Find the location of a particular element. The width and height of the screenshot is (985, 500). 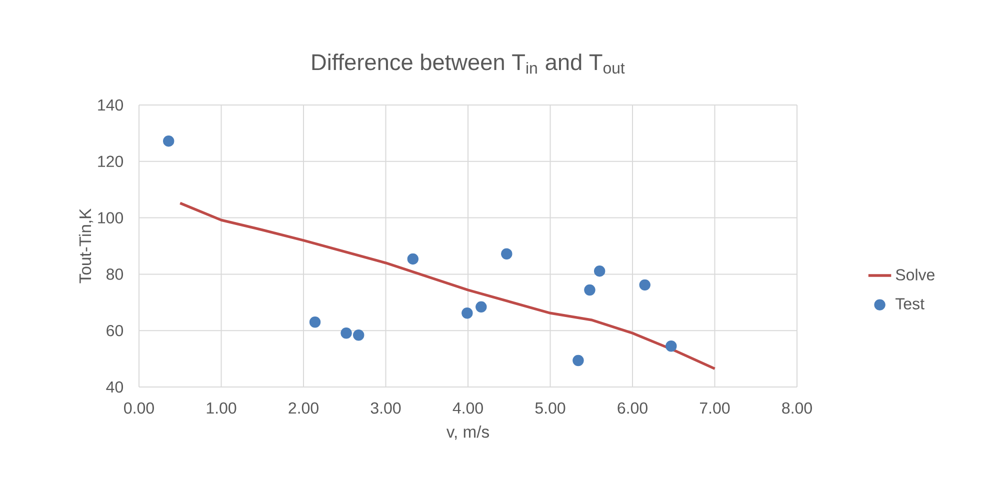

chart-title: Difference between T$_{in}$ and T$_{out}$ is located at coordinates (468, 64).